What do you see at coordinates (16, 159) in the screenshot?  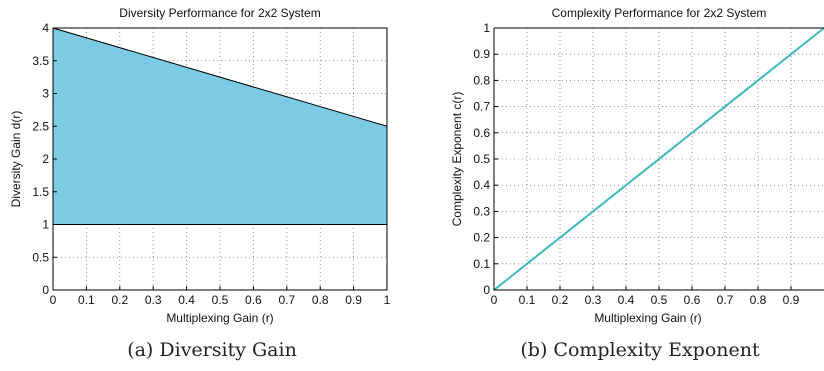 I see `y-axis-label: Diversity Gain d(r)` at bounding box center [16, 159].